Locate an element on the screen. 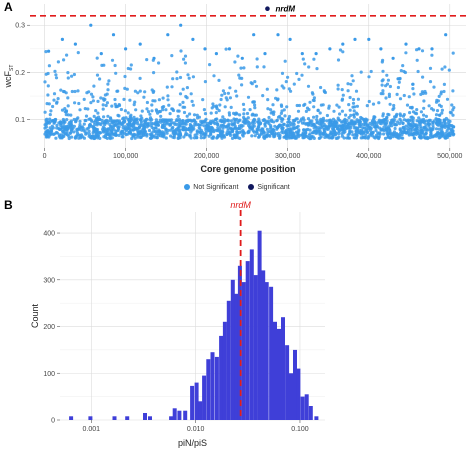  legend-swatch-significant is located at coordinates (251, 187).